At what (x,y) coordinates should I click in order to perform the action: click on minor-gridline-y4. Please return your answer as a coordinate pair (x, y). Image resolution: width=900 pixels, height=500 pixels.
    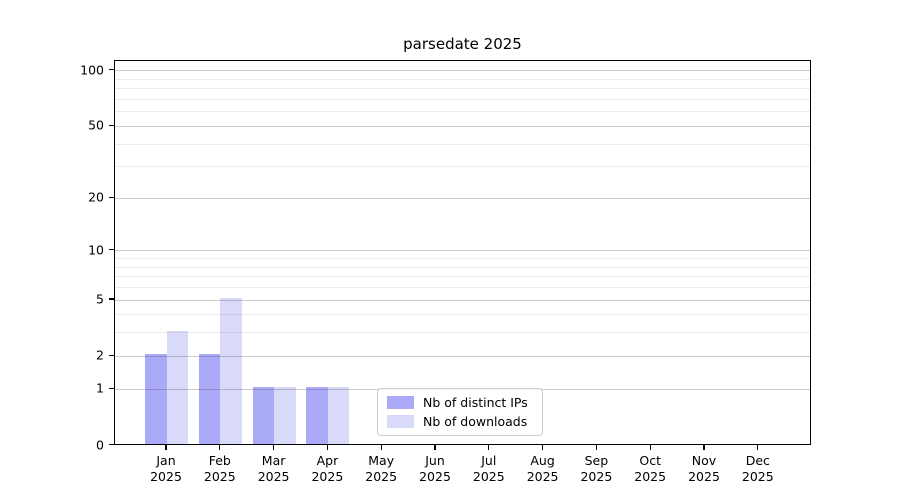
    Looking at the image, I should click on (462, 315).